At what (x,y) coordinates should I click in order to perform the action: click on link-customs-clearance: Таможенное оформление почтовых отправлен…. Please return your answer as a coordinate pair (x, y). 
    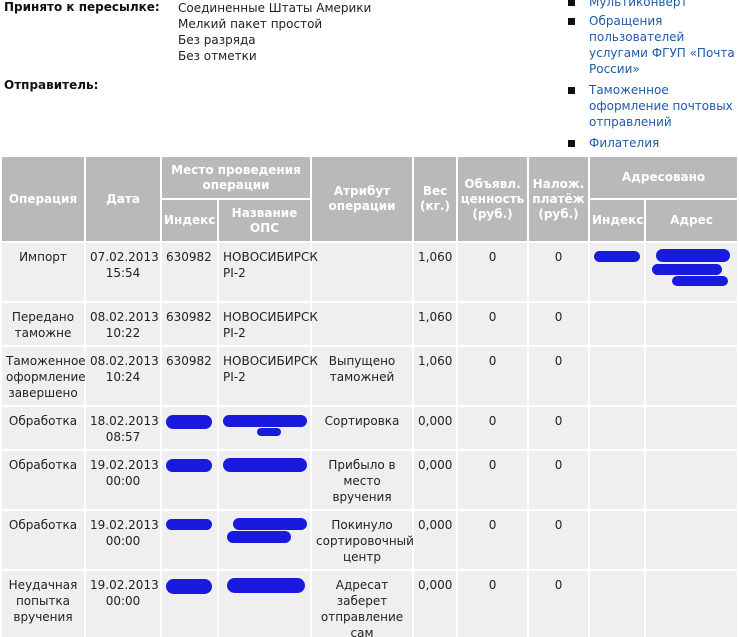
    Looking at the image, I should click on (653, 106).